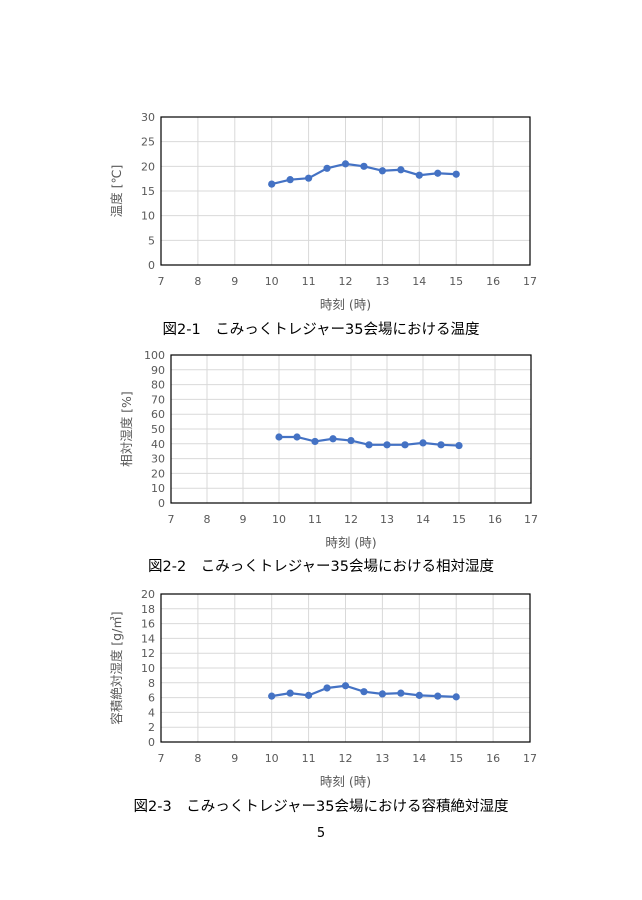  I want to click on page-number: 5, so click(321, 833).